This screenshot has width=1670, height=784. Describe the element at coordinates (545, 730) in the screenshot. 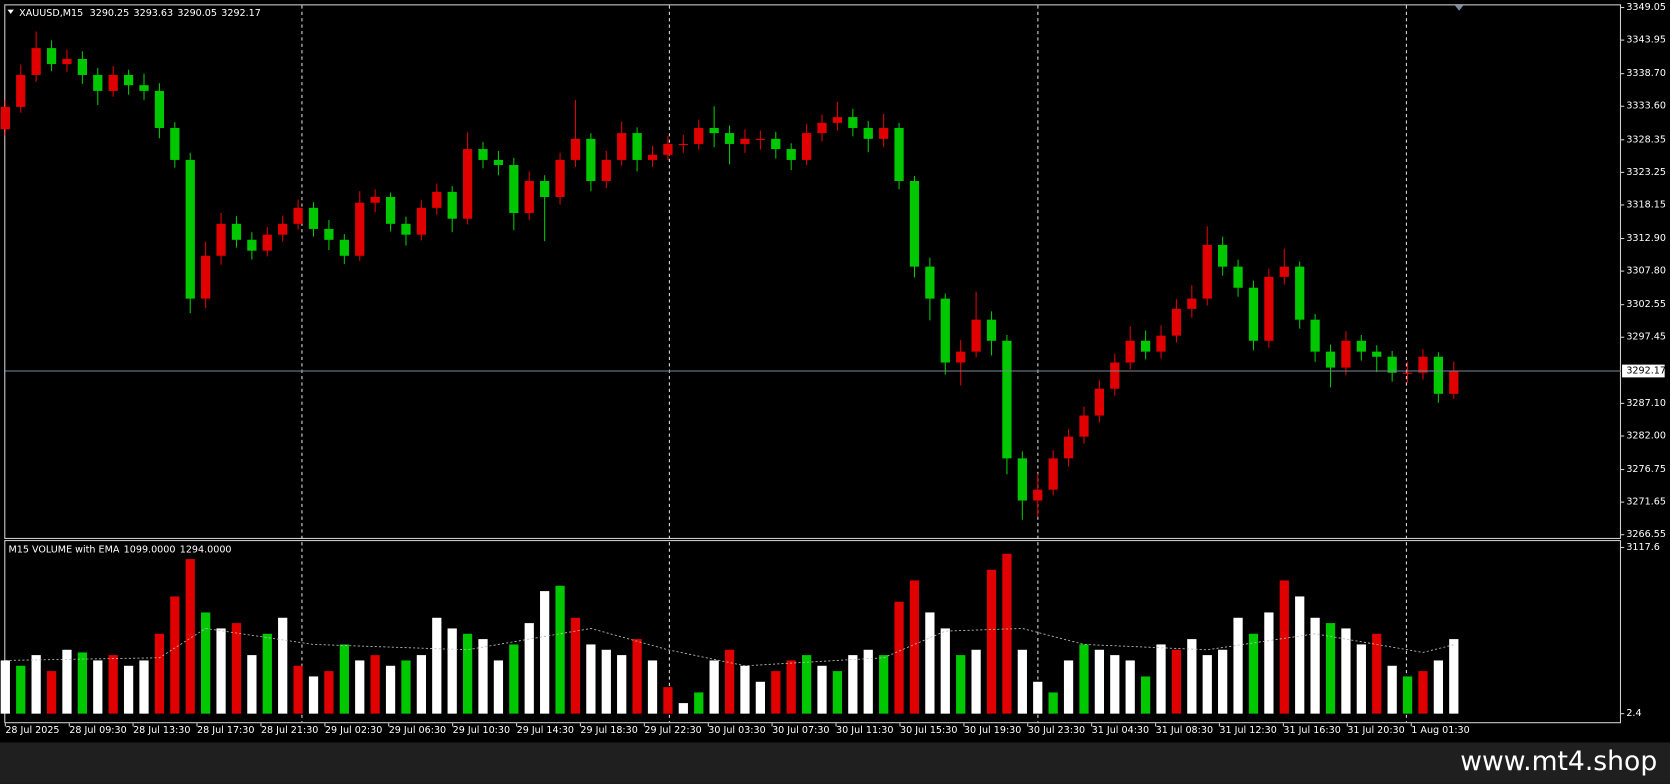

I see `x-tick-label: 29 Jul 14:30` at that location.